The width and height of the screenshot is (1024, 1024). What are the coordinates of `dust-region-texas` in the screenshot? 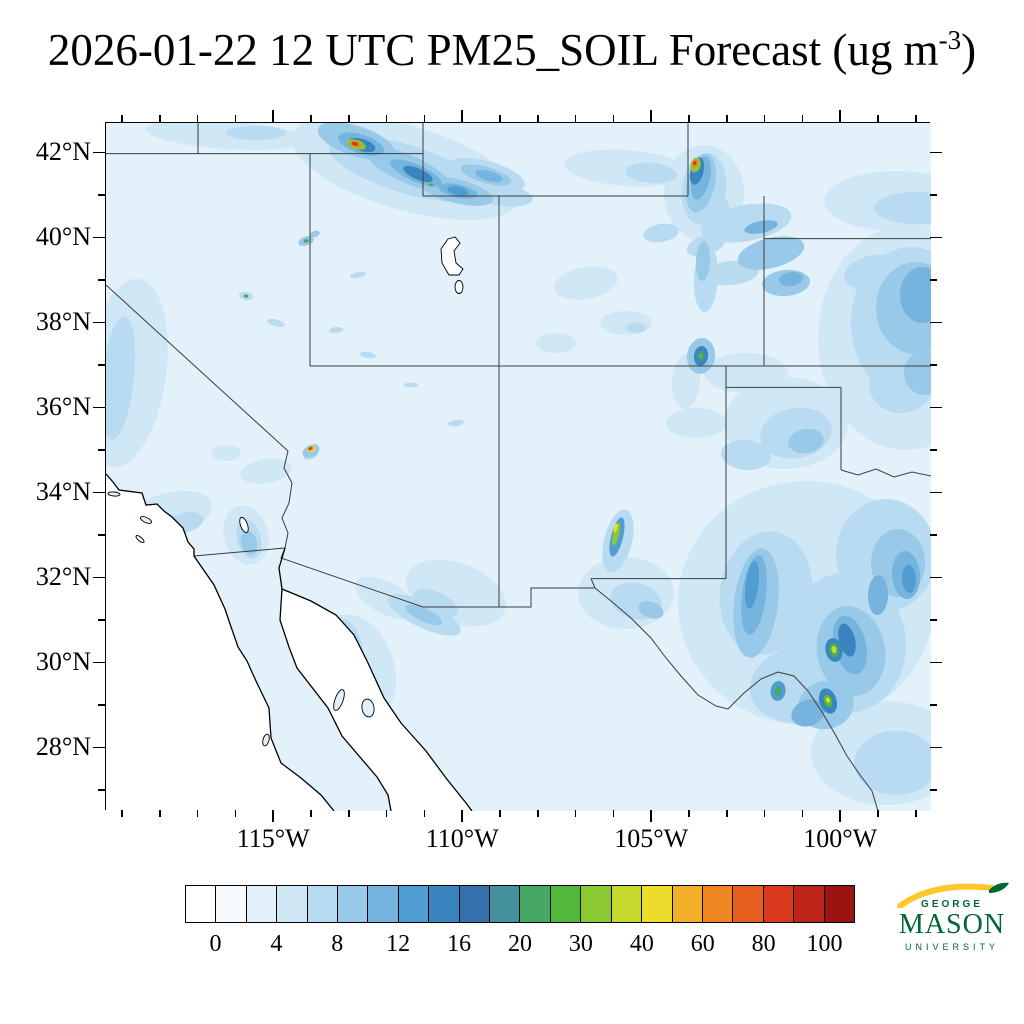 It's located at (804, 591).